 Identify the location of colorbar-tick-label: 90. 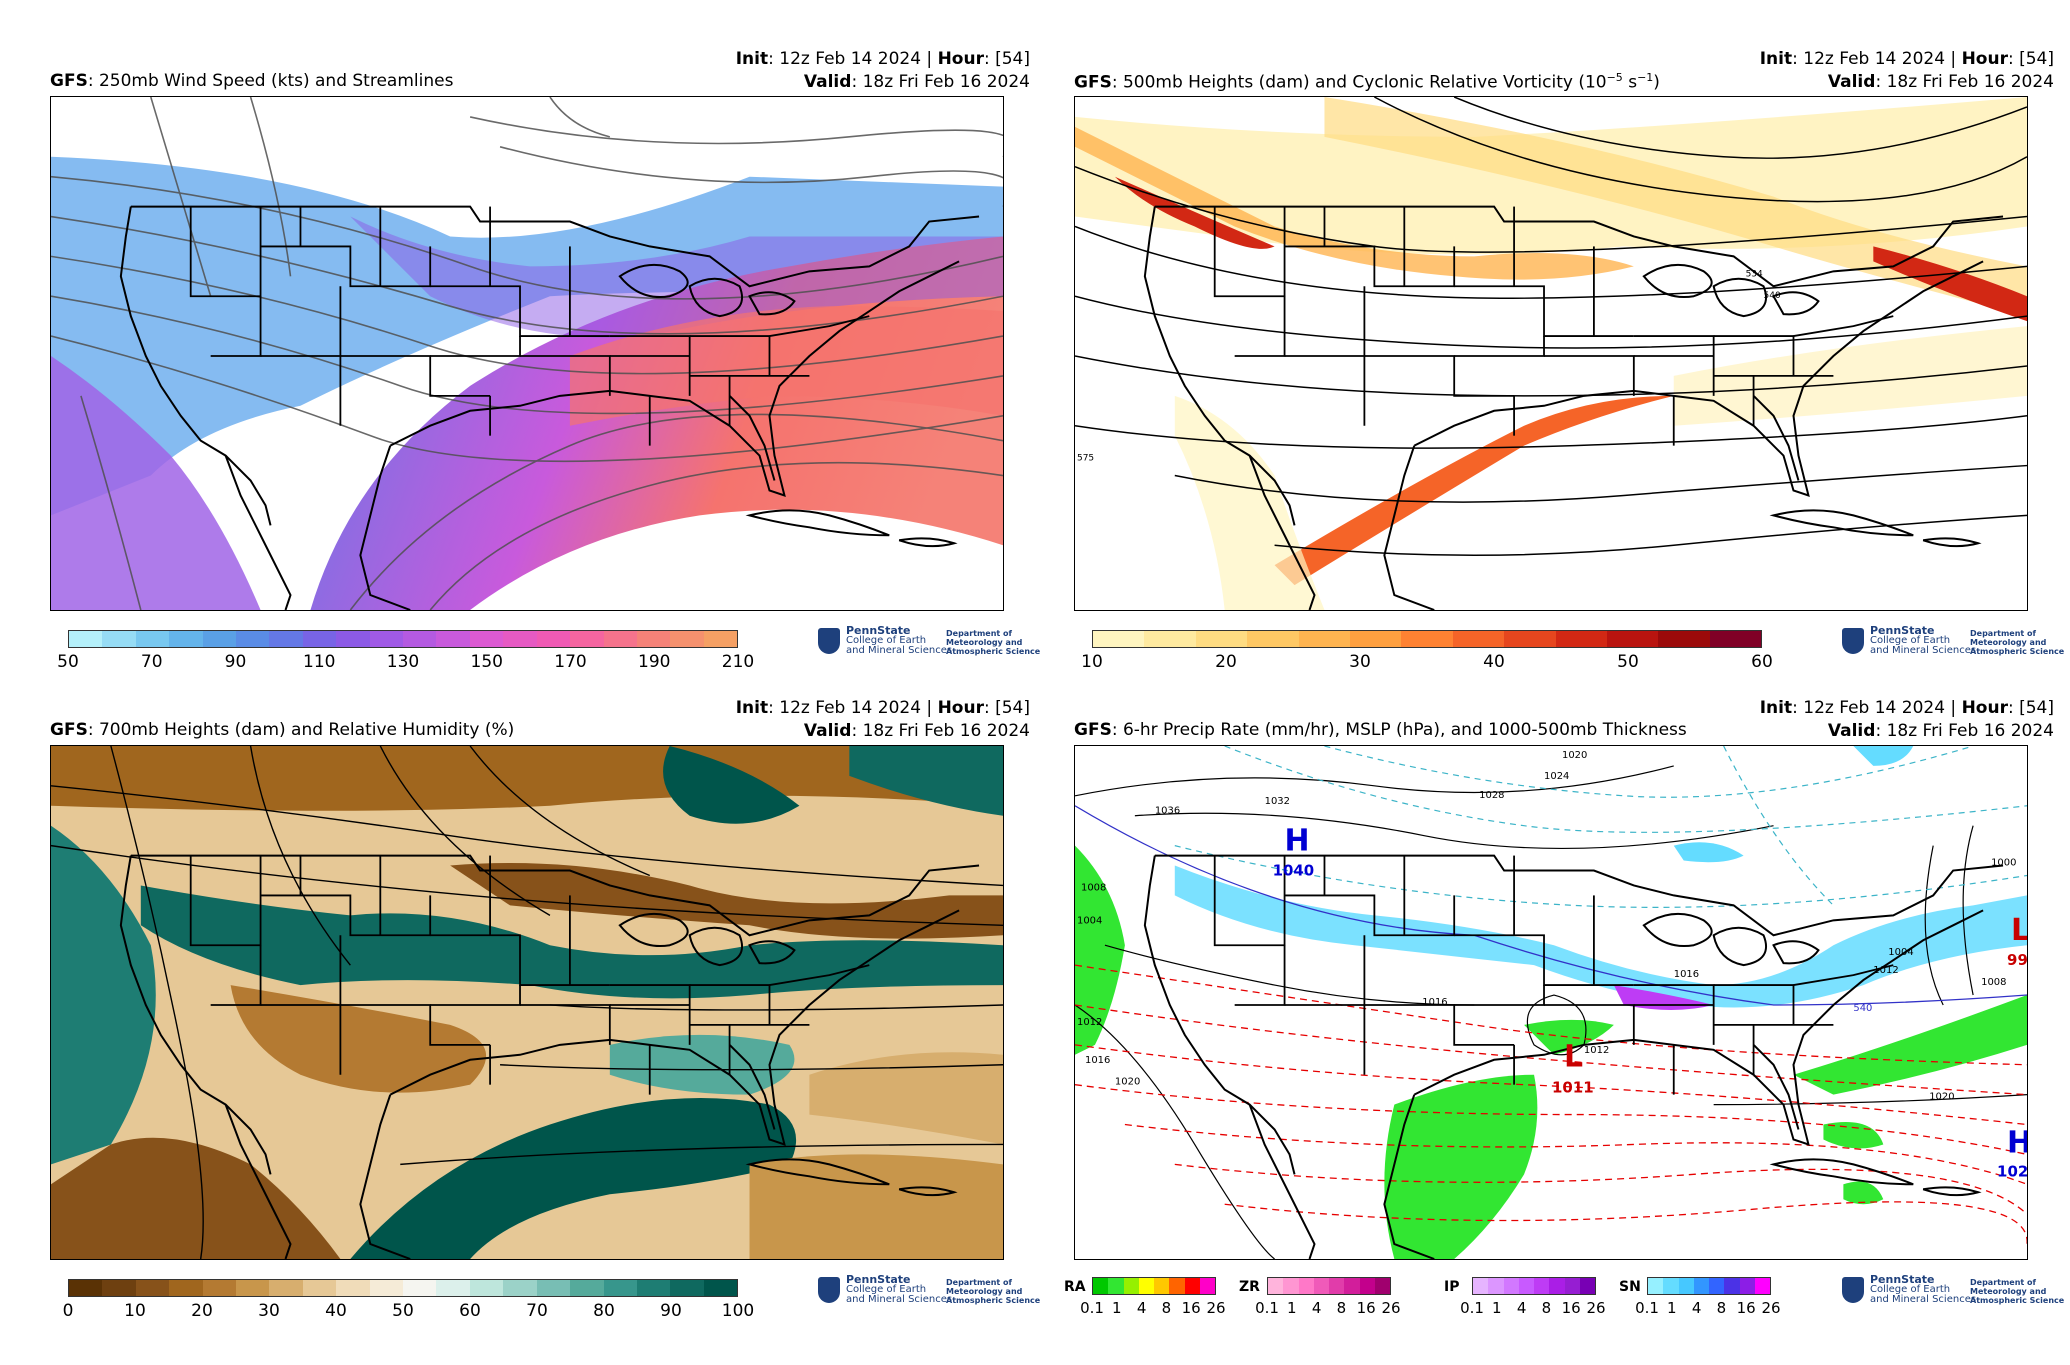
(671, 1311).